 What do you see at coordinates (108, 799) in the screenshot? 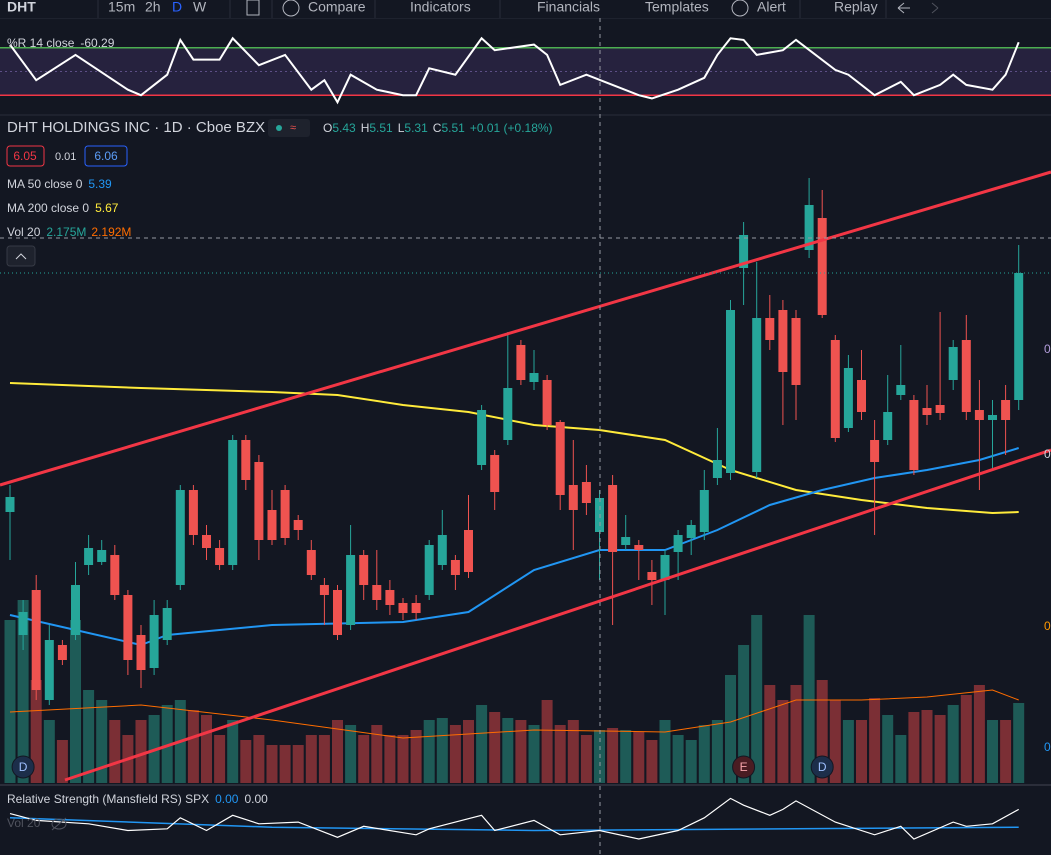
I see `indicator-name: Relative Strength (Mansfield RS) SPX` at bounding box center [108, 799].